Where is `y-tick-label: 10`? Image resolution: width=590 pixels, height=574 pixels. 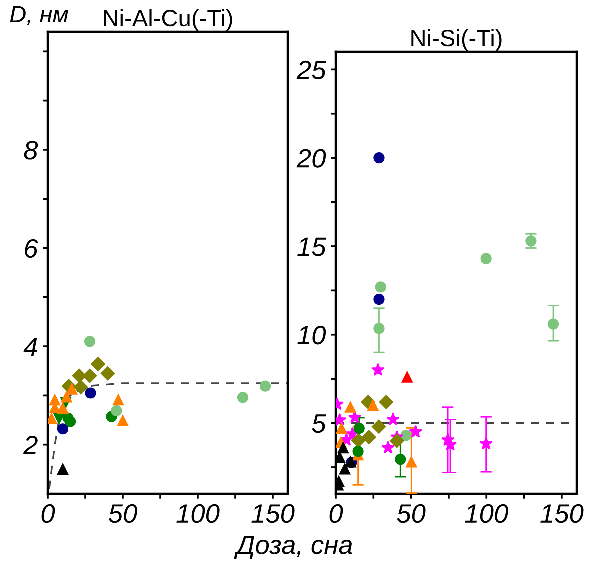
y-tick-label: 10 is located at coordinates (312, 335).